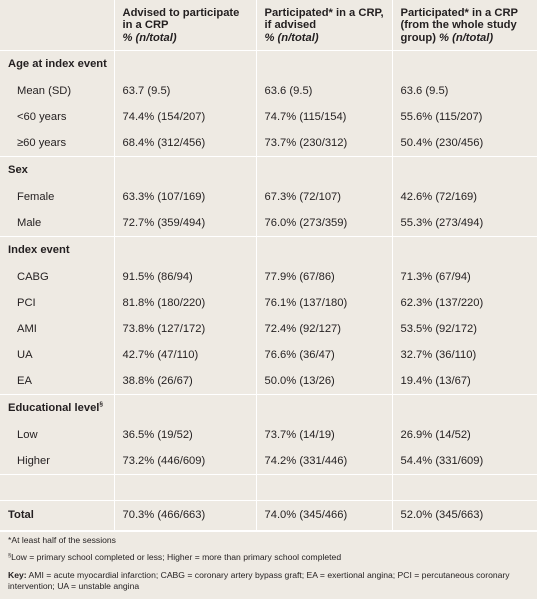 This screenshot has height=599, width=537. What do you see at coordinates (268, 407) in the screenshot?
I see `section-row-educational-level: Educational level§` at bounding box center [268, 407].